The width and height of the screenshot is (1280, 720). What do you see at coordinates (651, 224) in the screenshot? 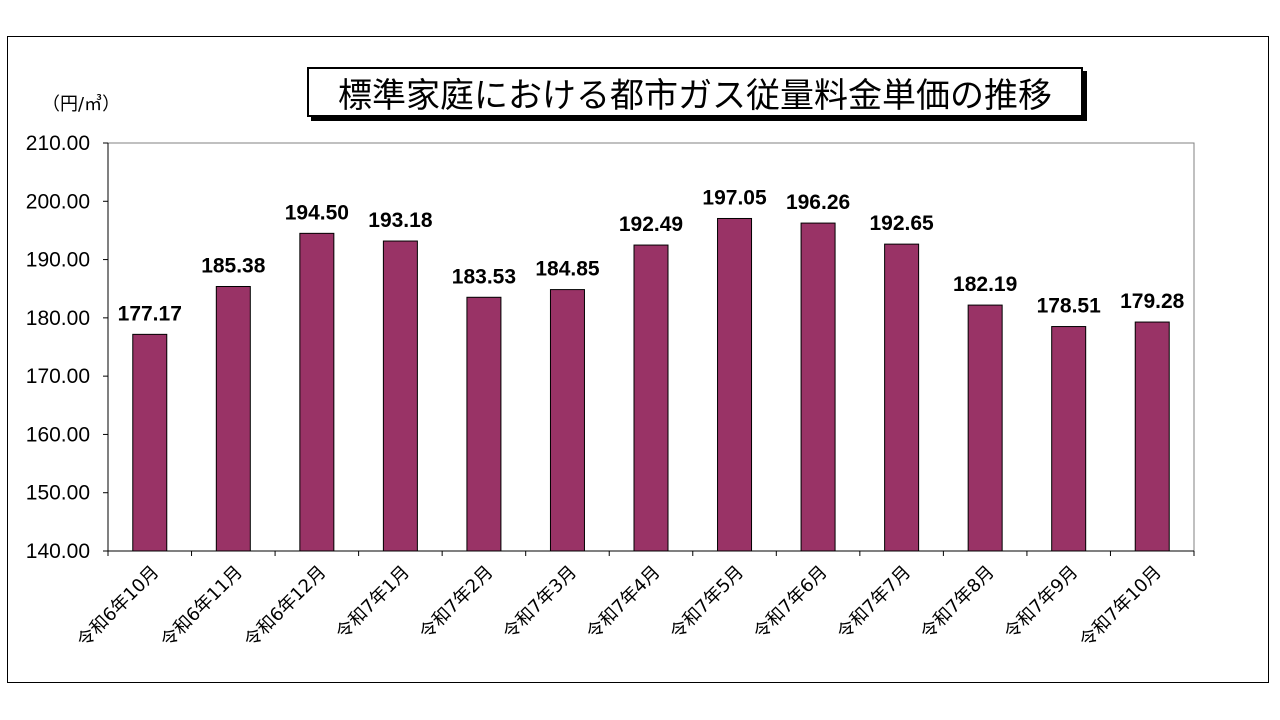
I see `data-label: 192.49` at bounding box center [651, 224].